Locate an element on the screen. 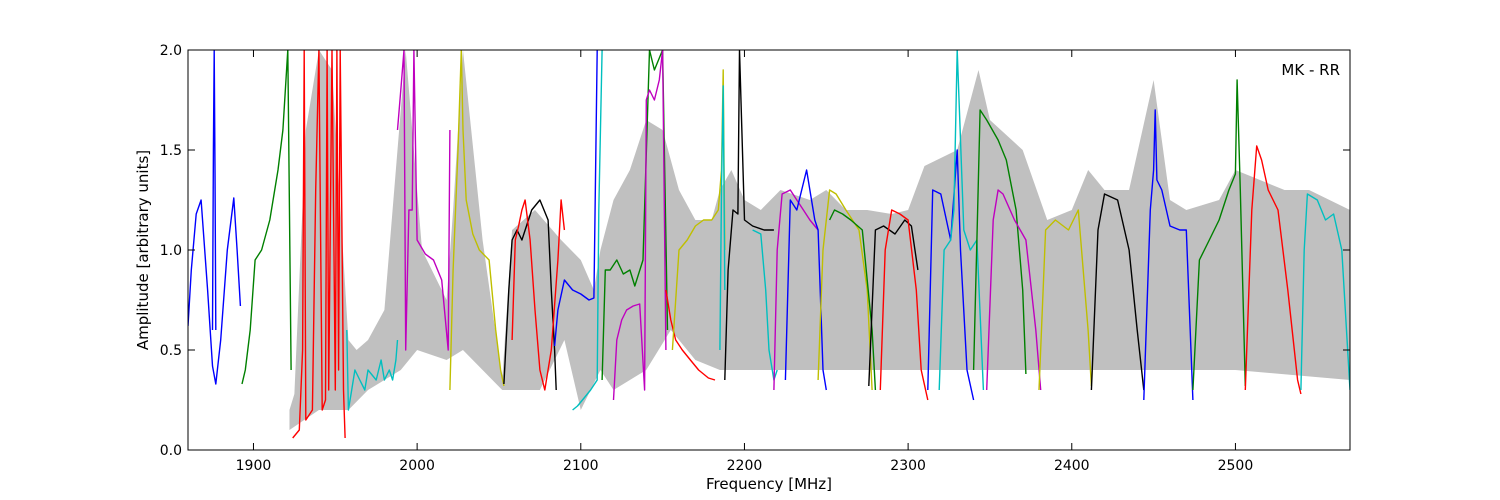 Image resolution: width=1500 pixels, height=500 pixels. x-tick-label: 2400 is located at coordinates (1072, 466).